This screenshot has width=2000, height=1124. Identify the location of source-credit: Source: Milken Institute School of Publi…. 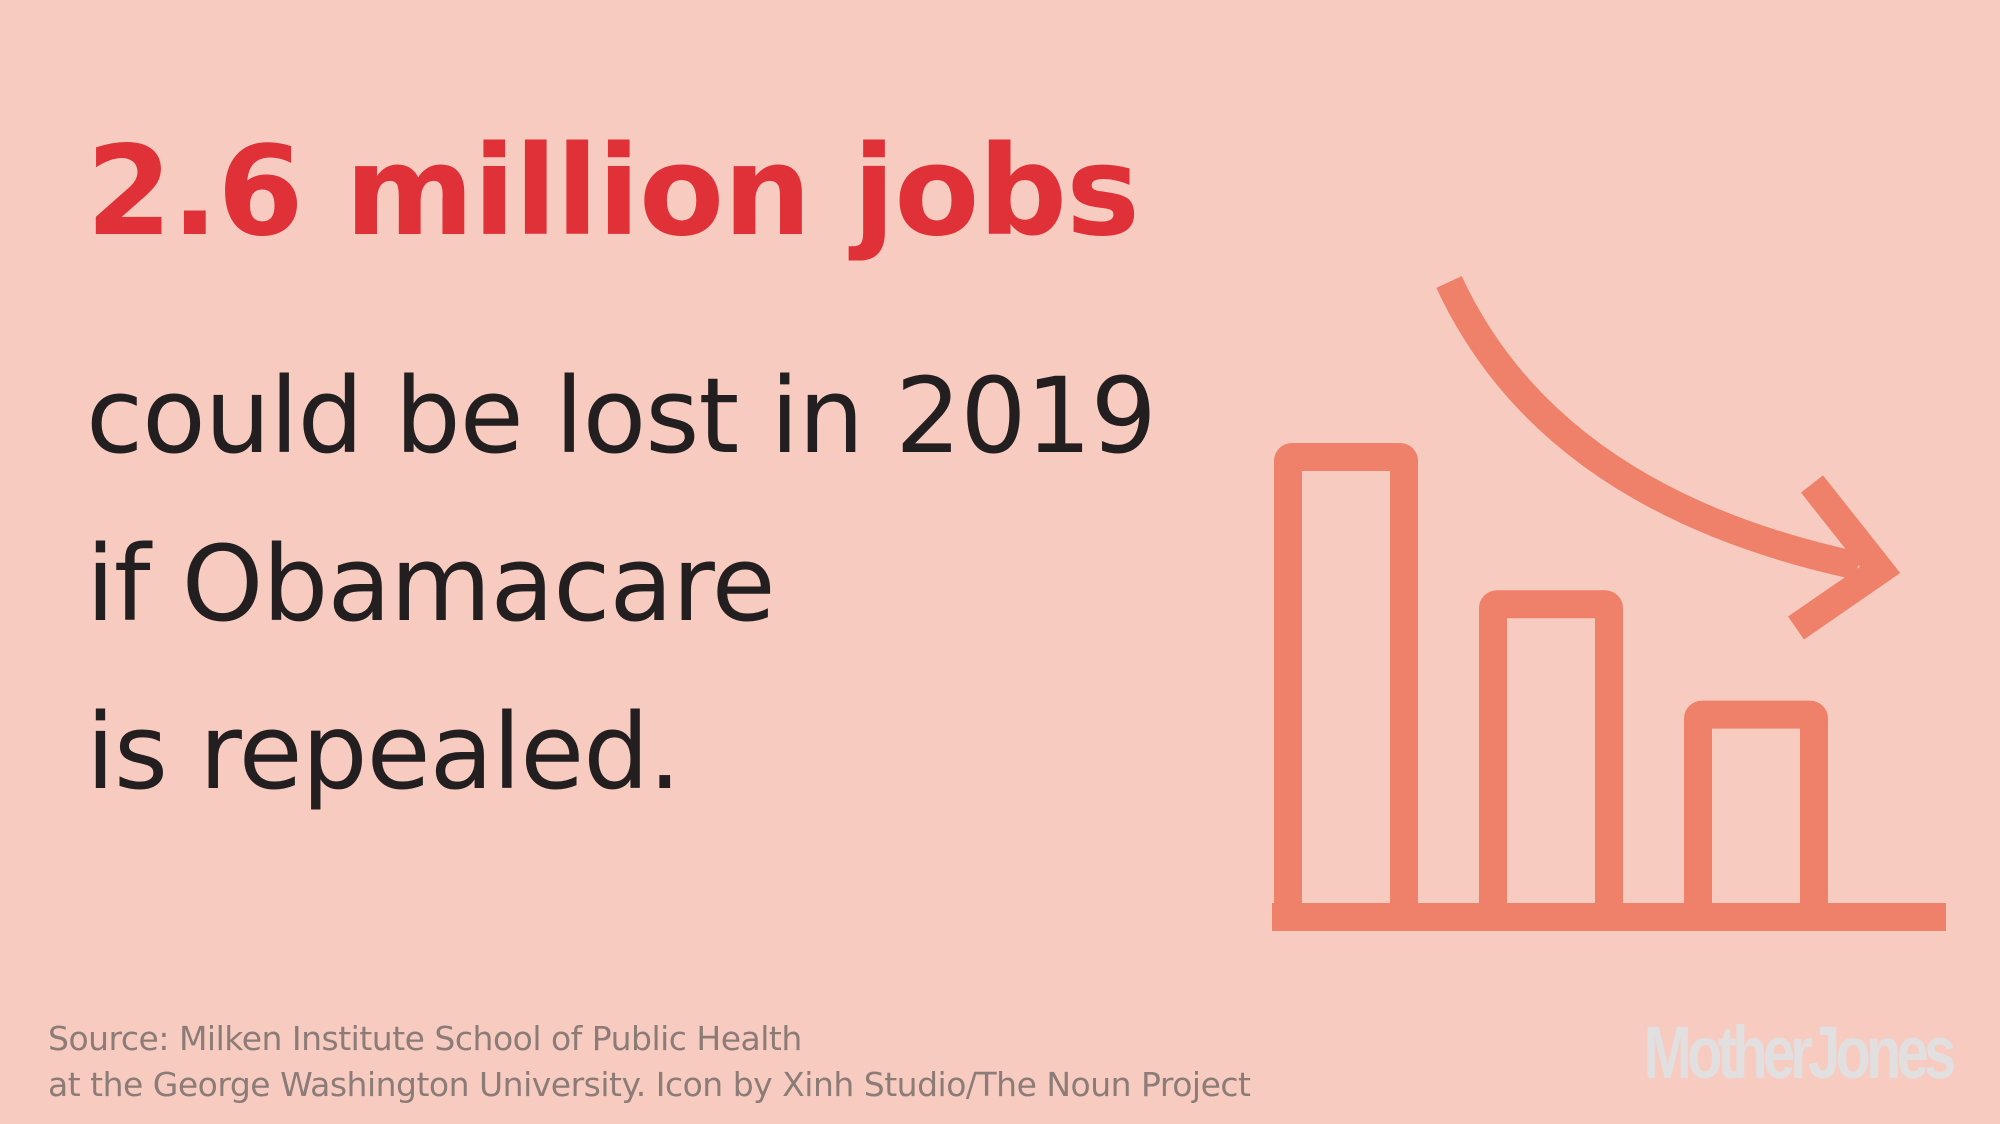
(649, 1062).